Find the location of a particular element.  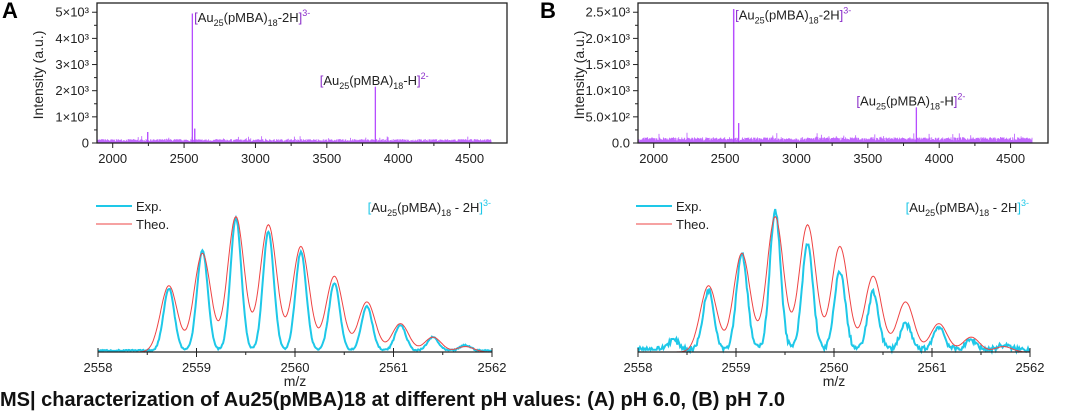

y-tick-label: 5.0×10² is located at coordinates (608, 116).